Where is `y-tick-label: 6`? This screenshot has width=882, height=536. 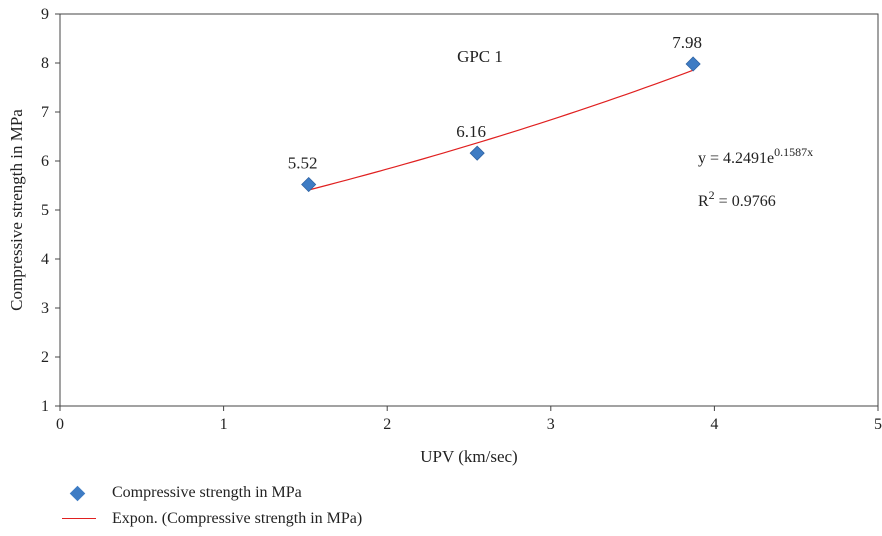 y-tick-label: 6 is located at coordinates (45, 161).